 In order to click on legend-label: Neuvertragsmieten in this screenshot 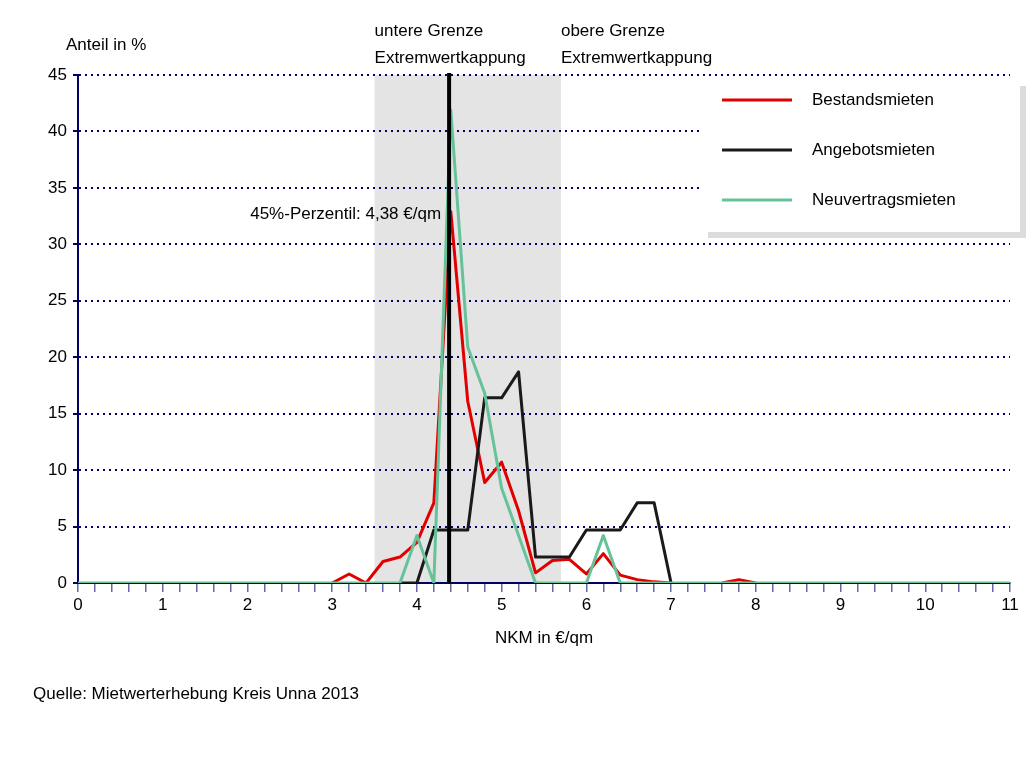, I will do `click(884, 199)`.